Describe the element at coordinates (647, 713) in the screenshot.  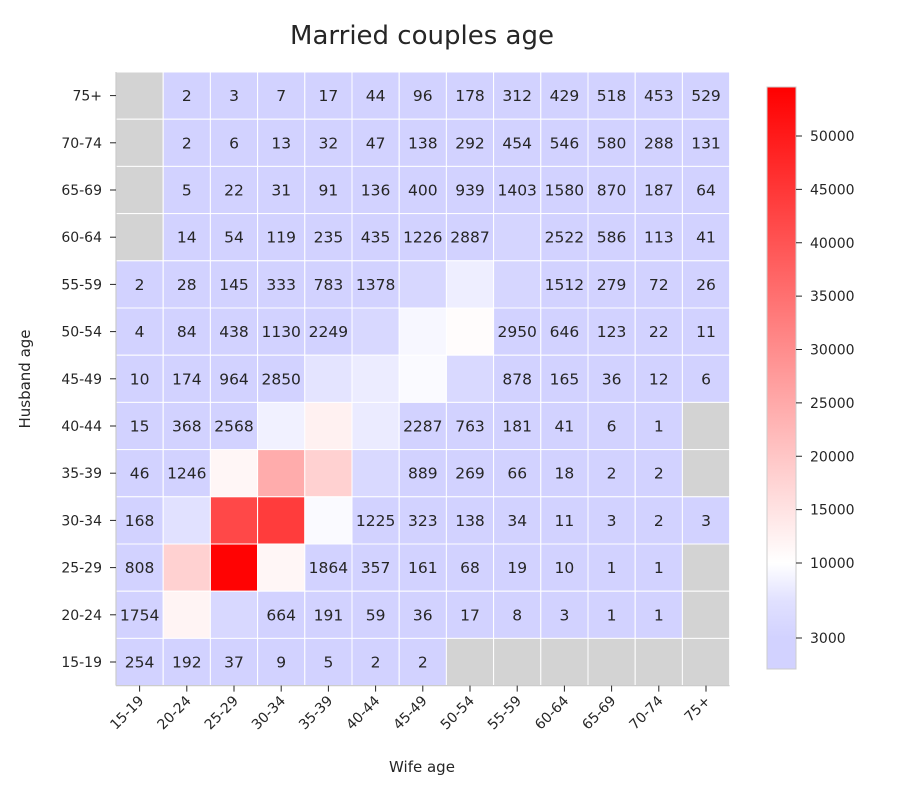
I see `x-tick-label: 70-74` at that location.